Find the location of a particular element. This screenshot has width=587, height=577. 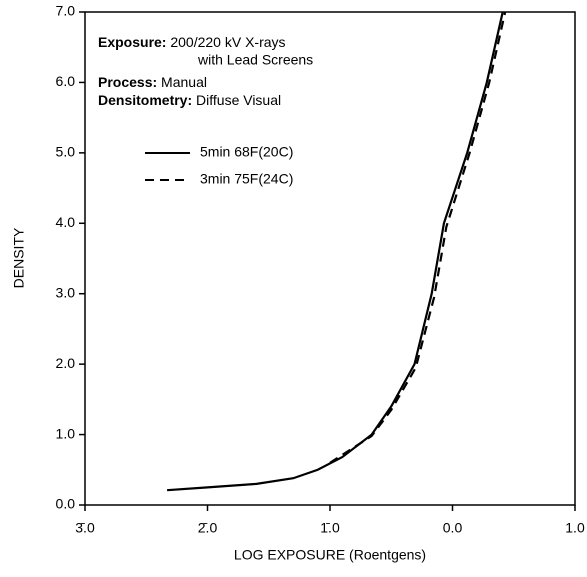

x-tick-label: 2̄.0 is located at coordinates (208, 528).